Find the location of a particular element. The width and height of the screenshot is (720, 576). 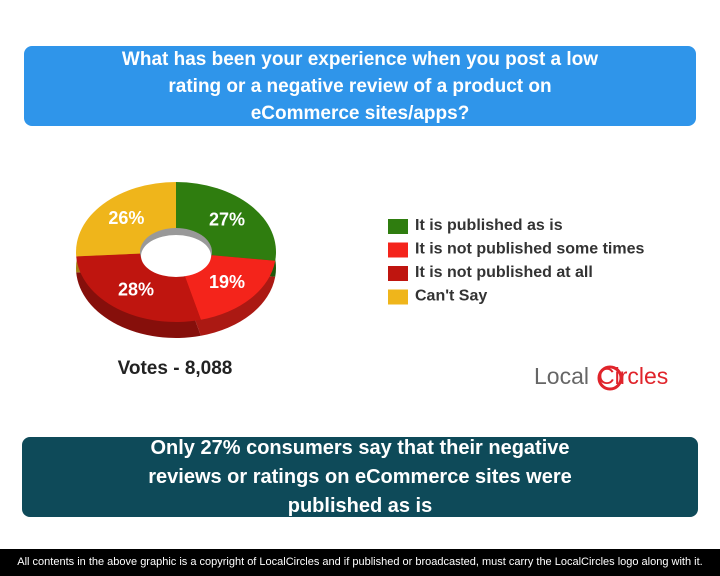

legend-label: It is not published at all is located at coordinates (504, 272).